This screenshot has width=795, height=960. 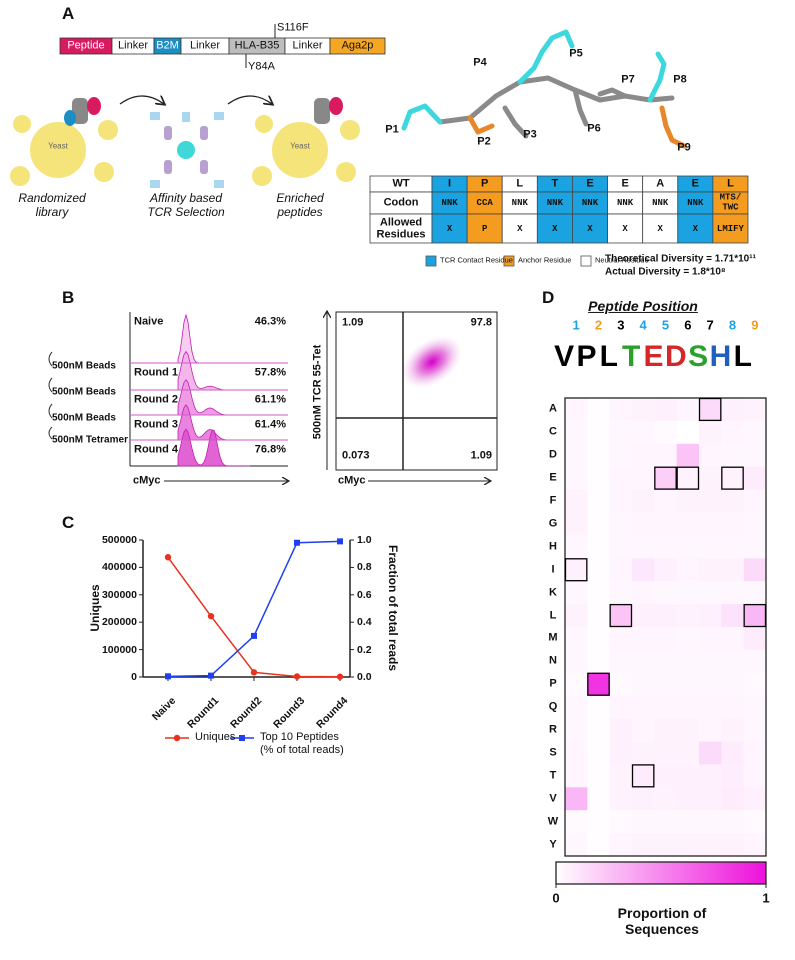 I want to click on structure-label: P8, so click(x=680, y=79).